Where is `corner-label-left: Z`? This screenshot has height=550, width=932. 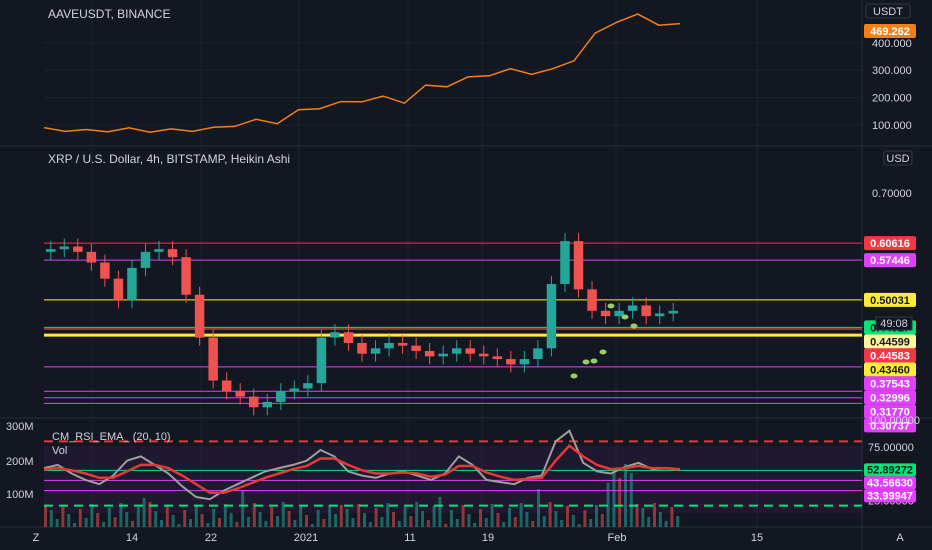
corner-label-left: Z is located at coordinates (36, 538).